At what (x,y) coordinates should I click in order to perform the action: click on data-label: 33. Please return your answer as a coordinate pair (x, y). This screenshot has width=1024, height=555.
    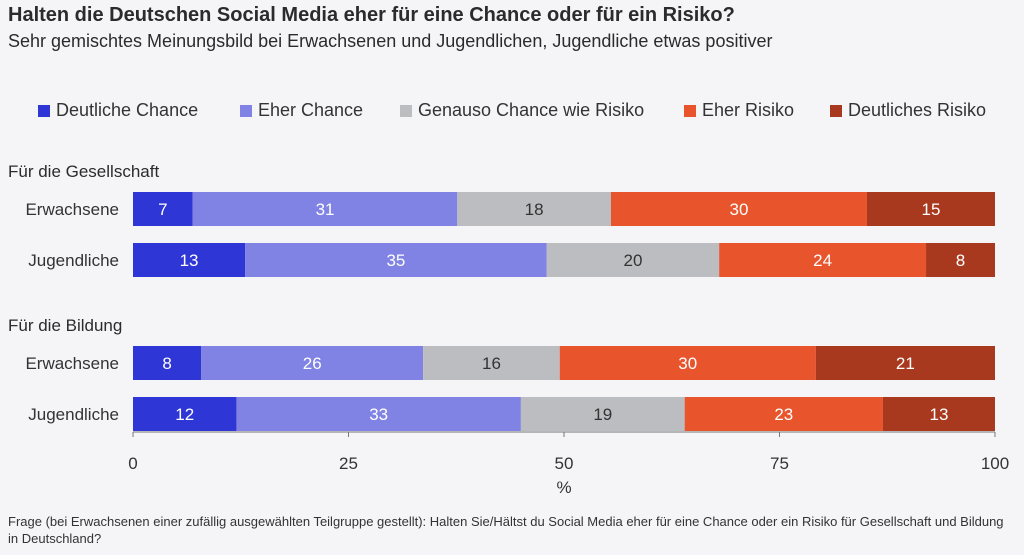
    Looking at the image, I should click on (378, 414).